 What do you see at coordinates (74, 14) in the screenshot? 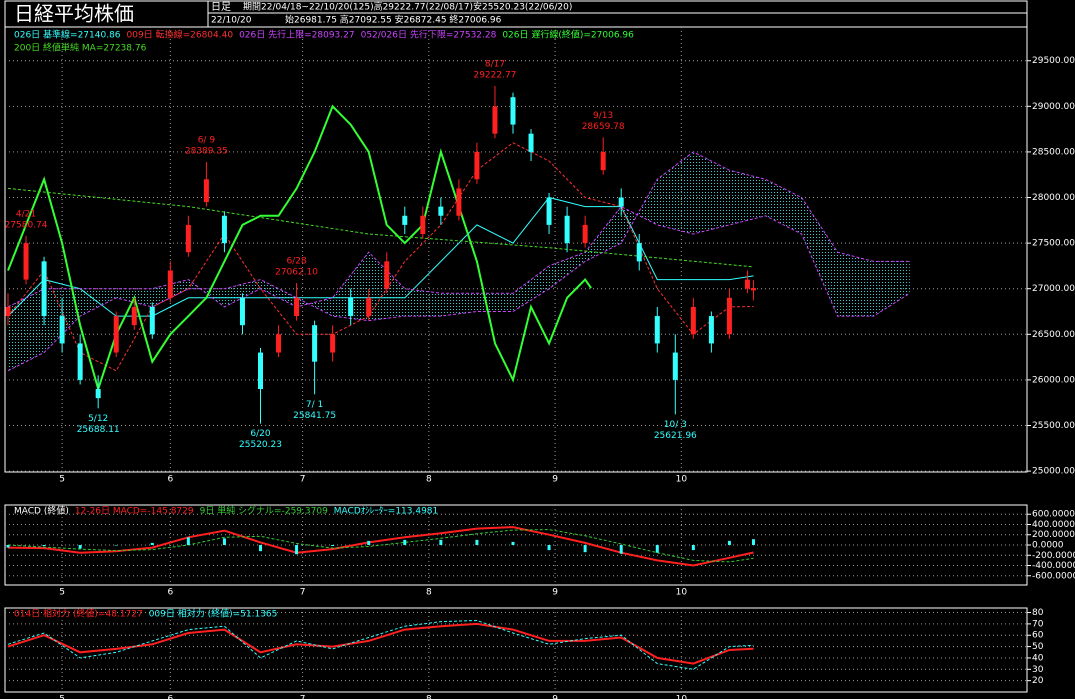
I see `title: 日経平均株価` at bounding box center [74, 14].